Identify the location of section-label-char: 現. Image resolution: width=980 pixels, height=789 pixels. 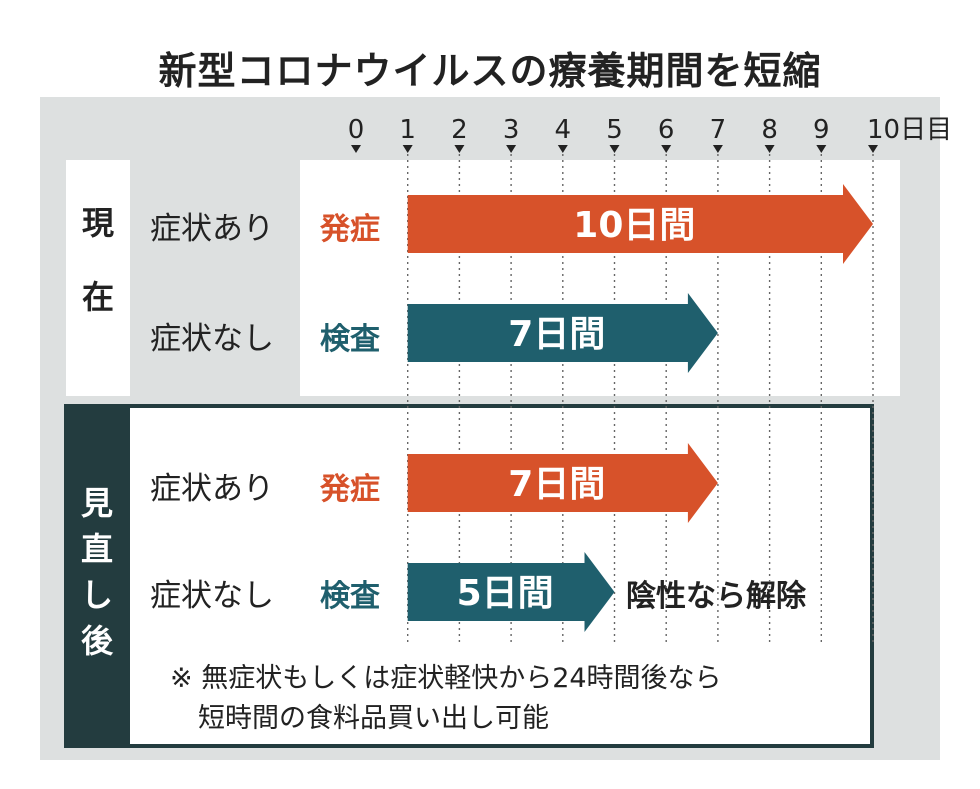
(97, 223).